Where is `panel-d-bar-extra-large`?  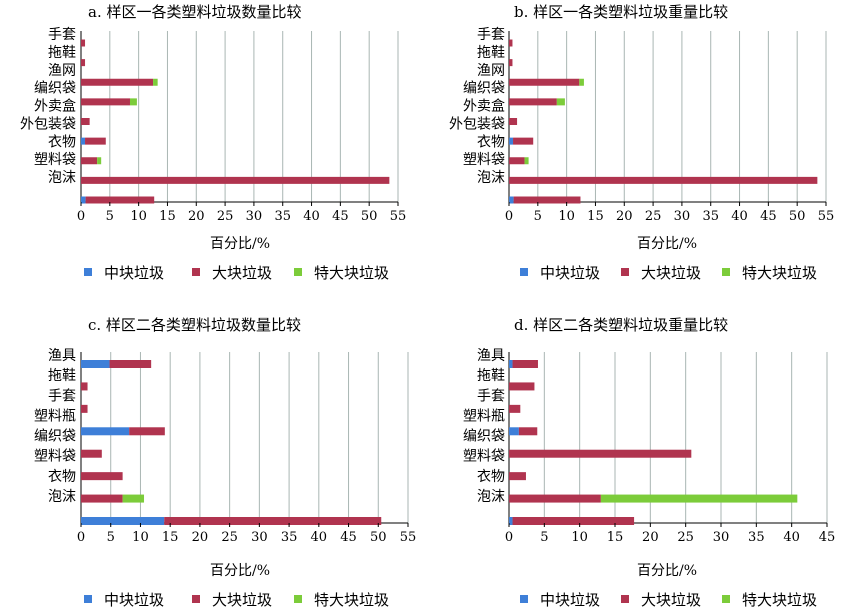 panel-d-bar-extra-large is located at coordinates (699, 498).